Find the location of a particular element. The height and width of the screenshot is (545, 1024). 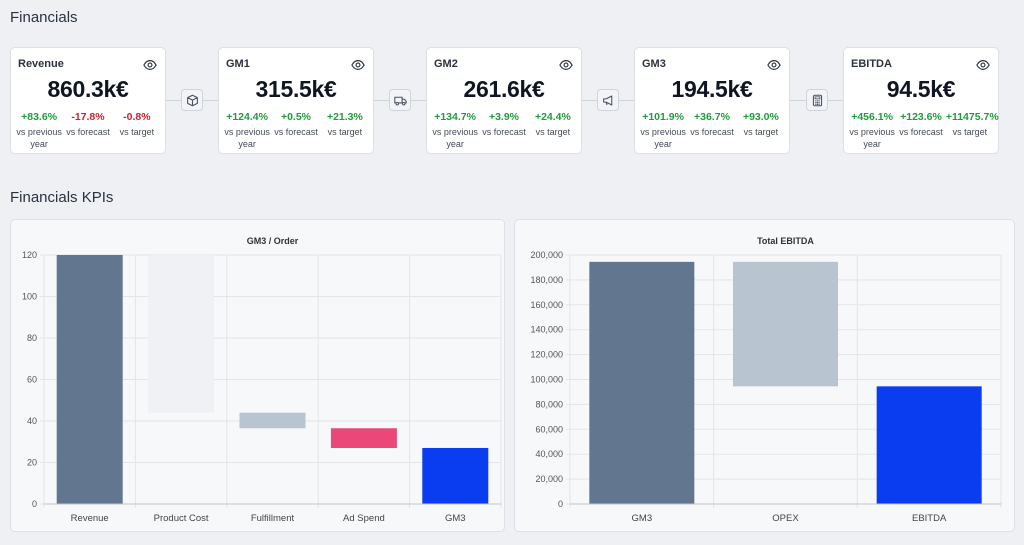

y-tick-label: 200,000 is located at coordinates (546, 255).